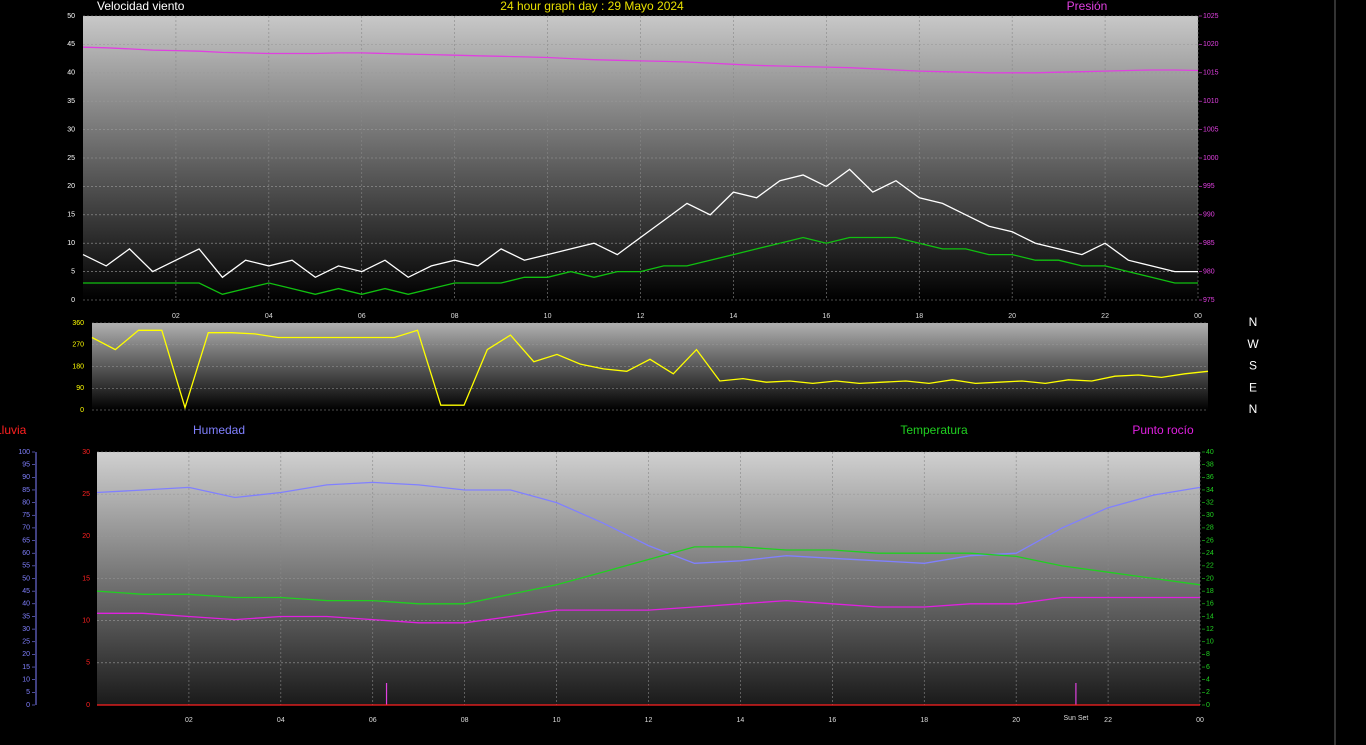  I want to click on y-tick-label: 985, so click(1209, 243).